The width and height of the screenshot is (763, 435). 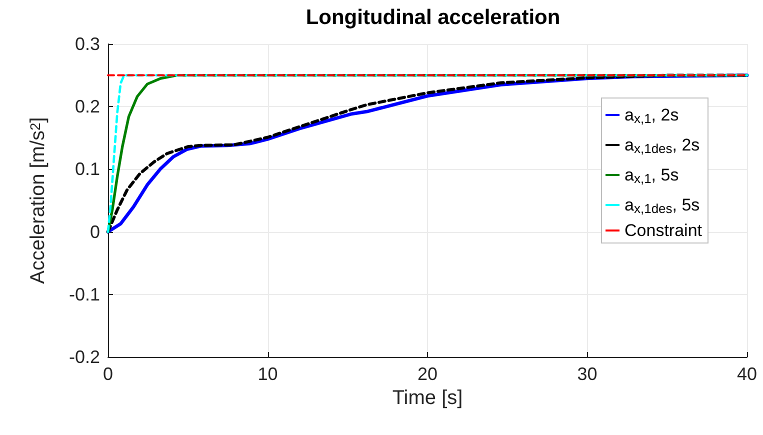 What do you see at coordinates (38, 200) in the screenshot?
I see `y-axis-title: Acceleration [m/s2]` at bounding box center [38, 200].